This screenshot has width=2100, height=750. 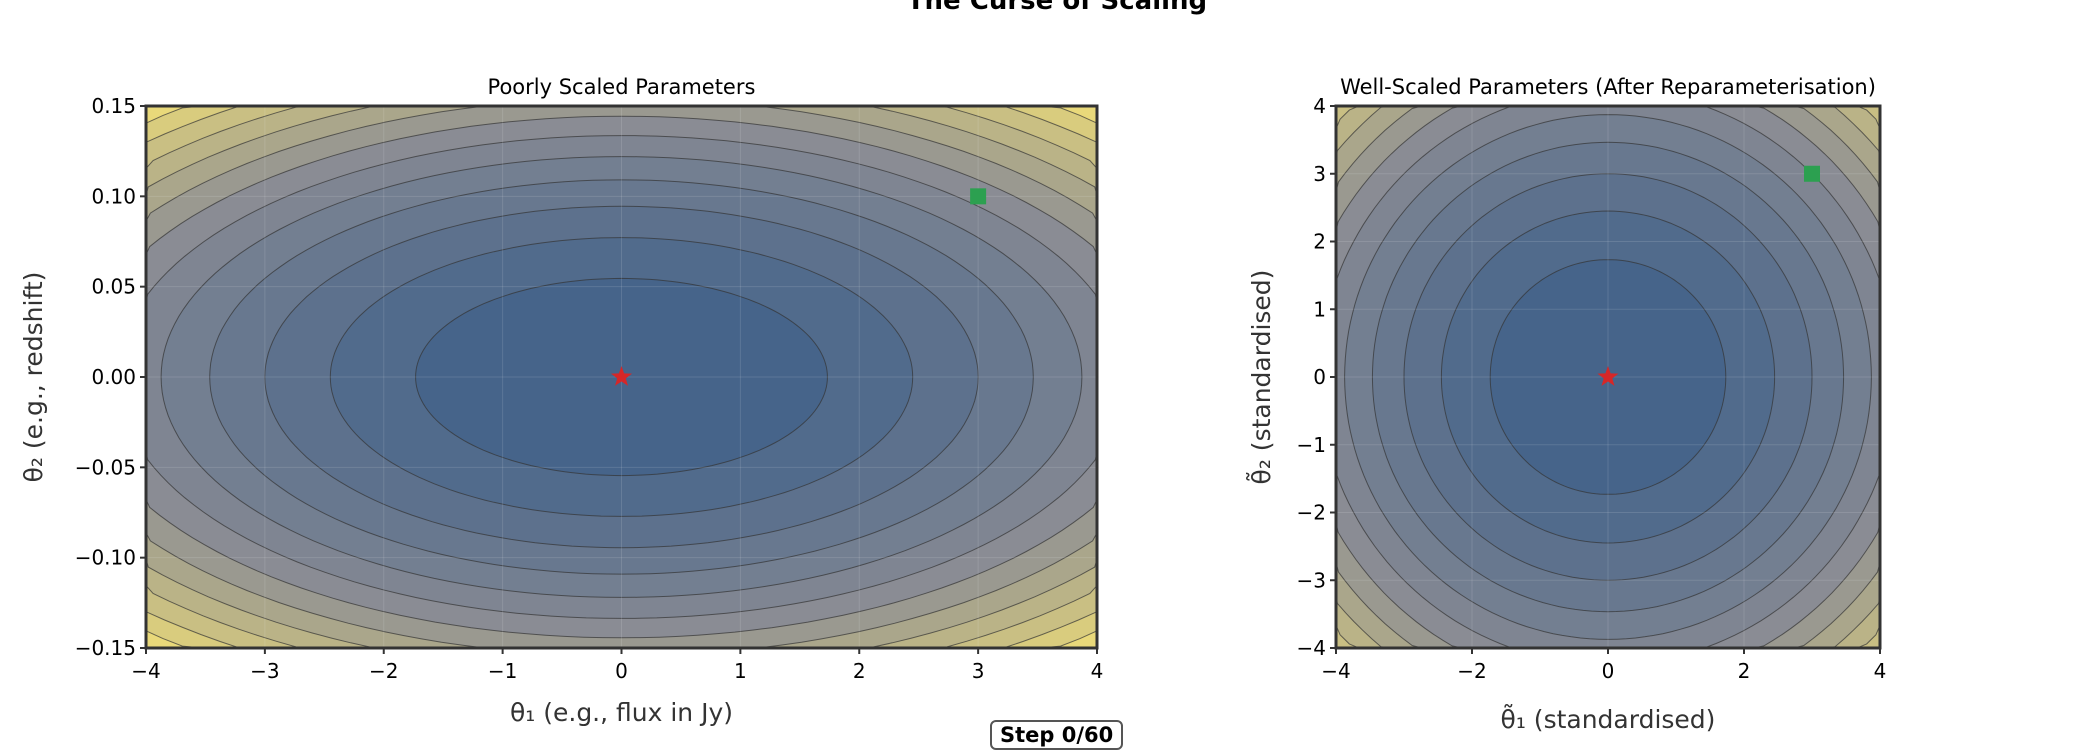 What do you see at coordinates (105, 467) in the screenshot?
I see `y-tick-label: −0.05` at bounding box center [105, 467].